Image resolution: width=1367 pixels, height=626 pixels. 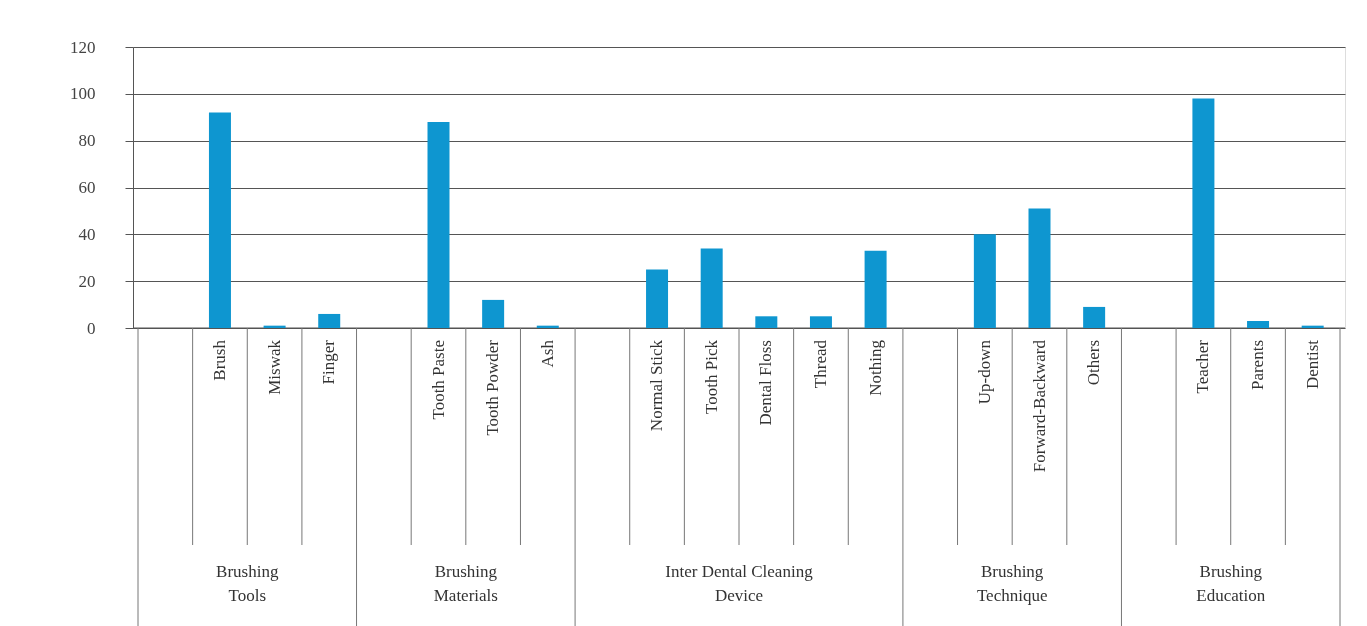 What do you see at coordinates (87, 187) in the screenshot?
I see `y-tick-label: 60` at bounding box center [87, 187].